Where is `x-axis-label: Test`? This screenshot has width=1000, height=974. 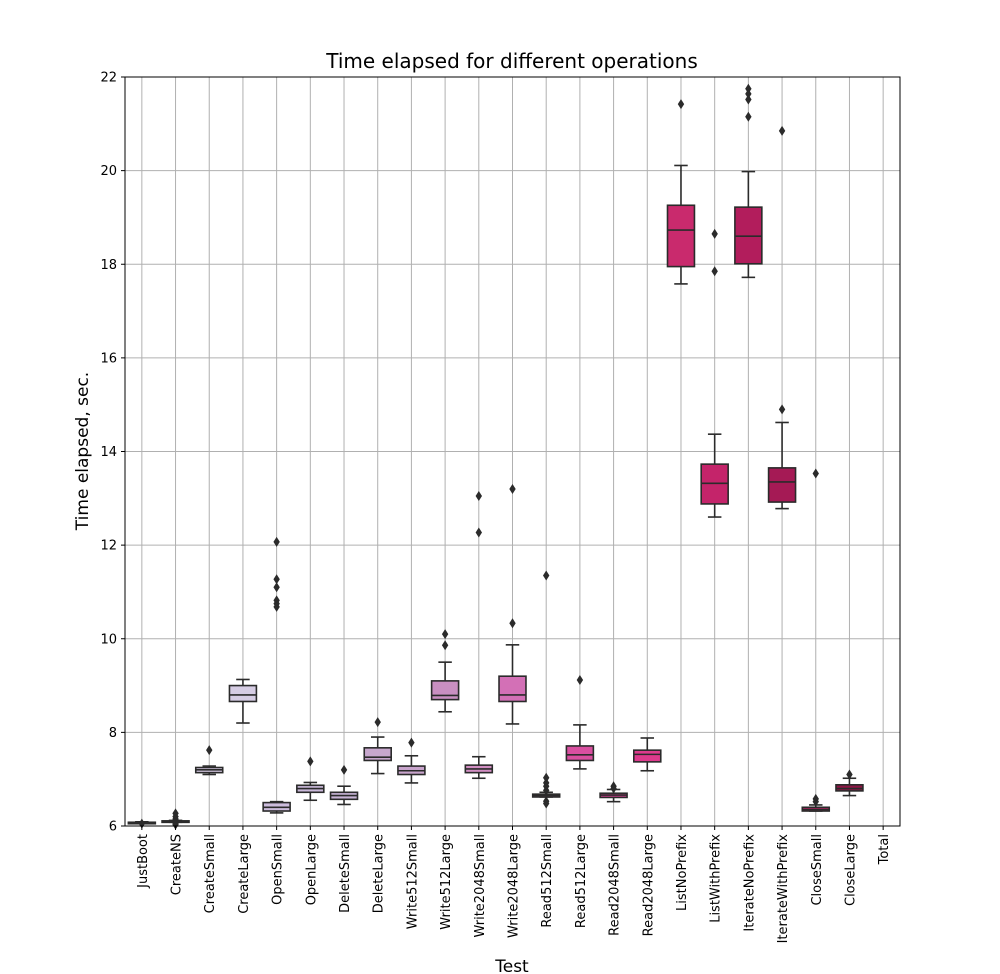
x-axis-label: Test is located at coordinates (511, 965).